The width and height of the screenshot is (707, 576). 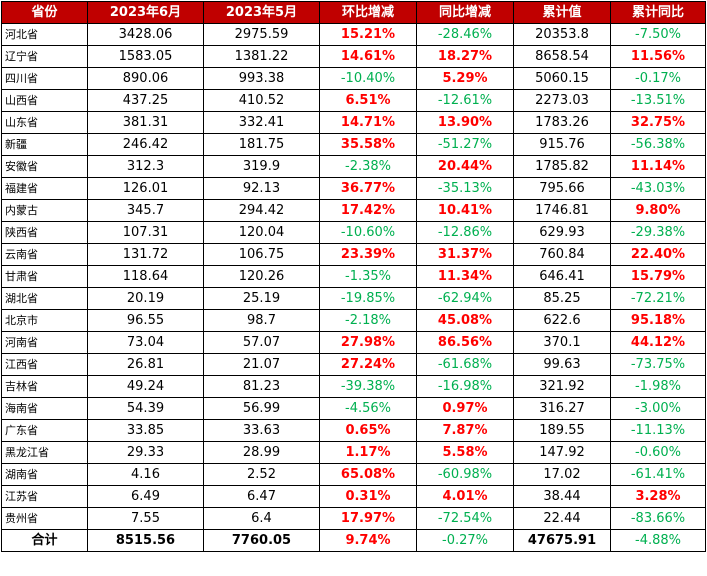 What do you see at coordinates (658, 210) in the screenshot?
I see `cumulative-yoy-cell: 9.80%` at bounding box center [658, 210].